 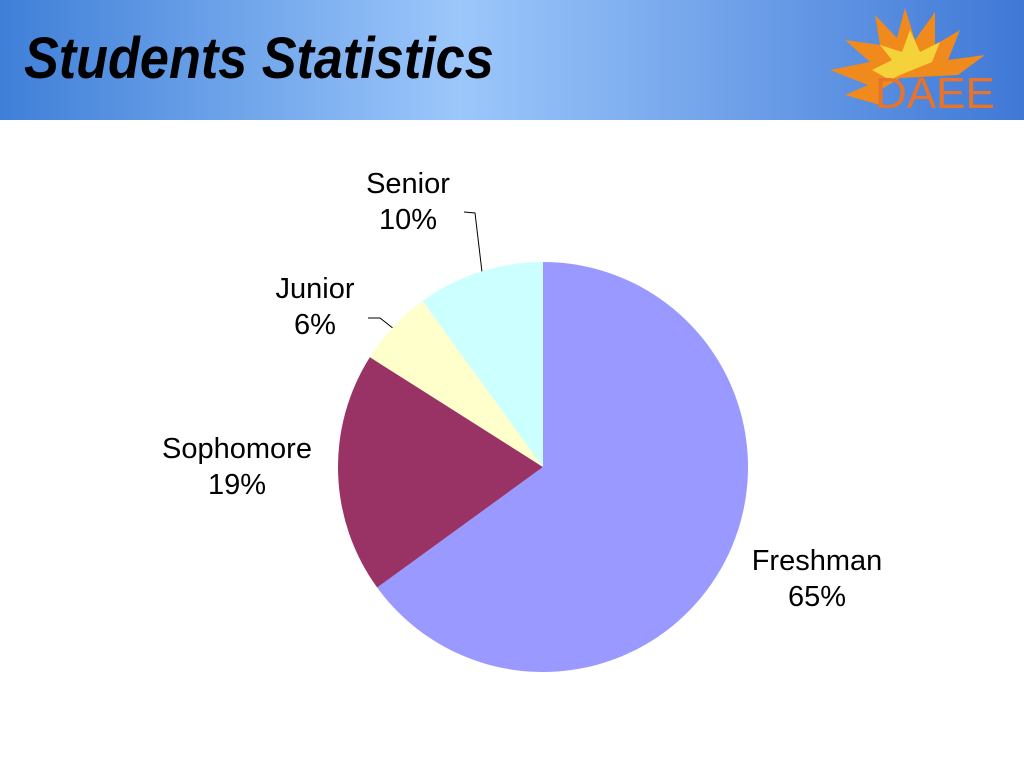 What do you see at coordinates (237, 467) in the screenshot?
I see `data-label: Sophomore 19%` at bounding box center [237, 467].